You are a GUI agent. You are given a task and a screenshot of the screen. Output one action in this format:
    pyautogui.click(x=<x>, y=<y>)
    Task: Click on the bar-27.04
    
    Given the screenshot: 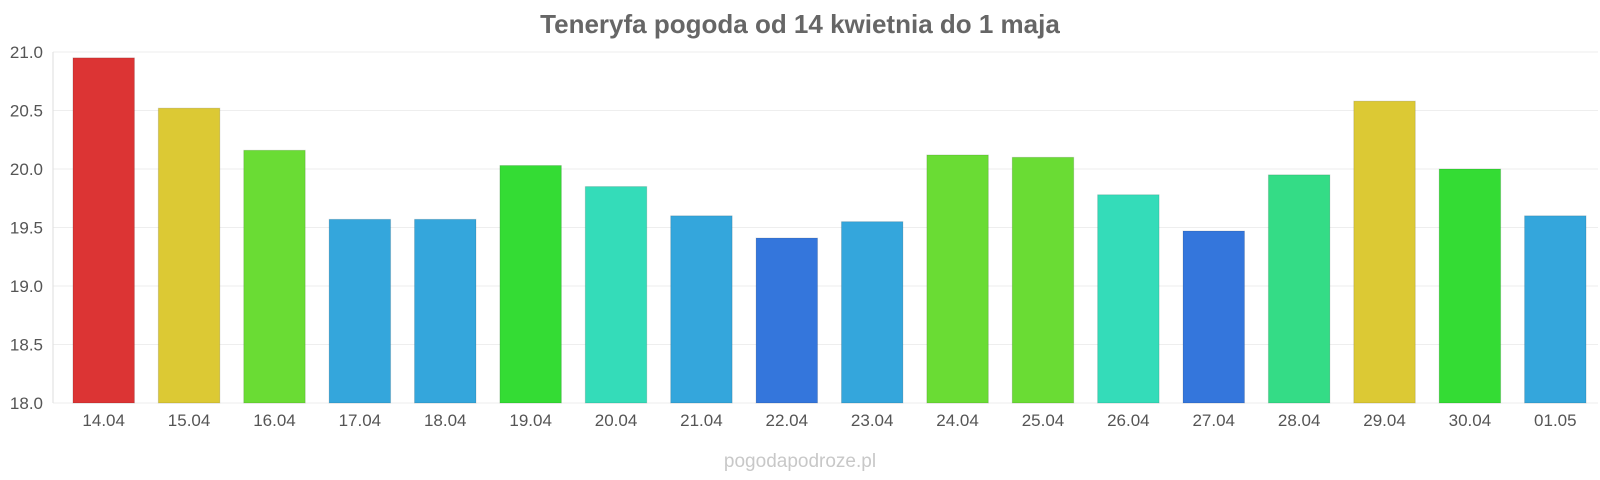 What is the action you would take?
    pyautogui.click(x=1213, y=317)
    